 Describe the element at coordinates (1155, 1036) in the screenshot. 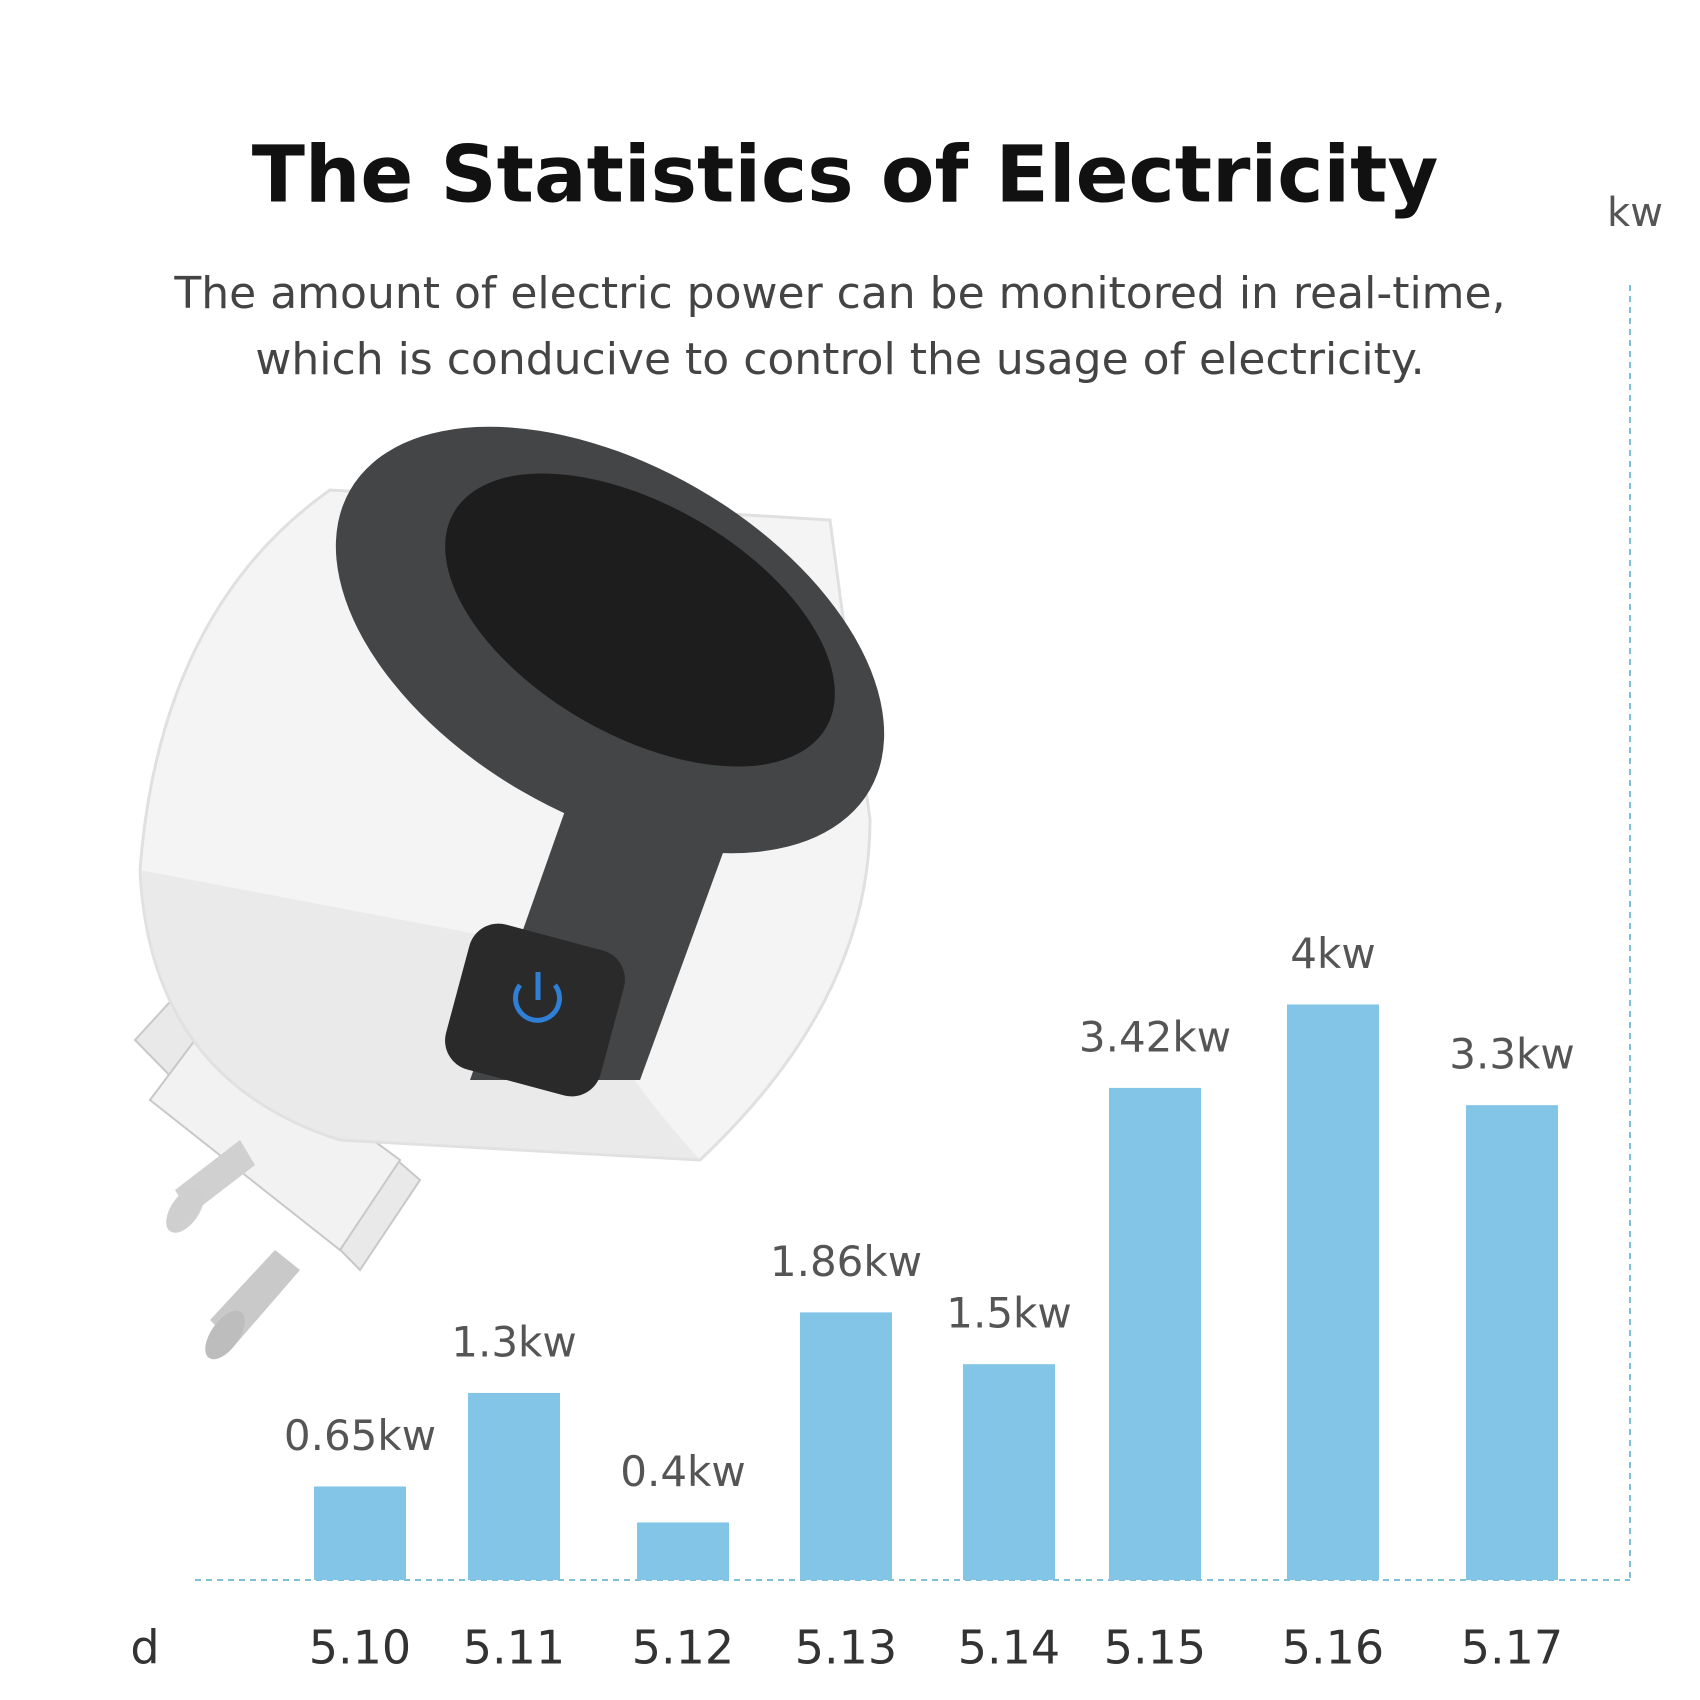

I see `value-label: 3.42kw` at that location.